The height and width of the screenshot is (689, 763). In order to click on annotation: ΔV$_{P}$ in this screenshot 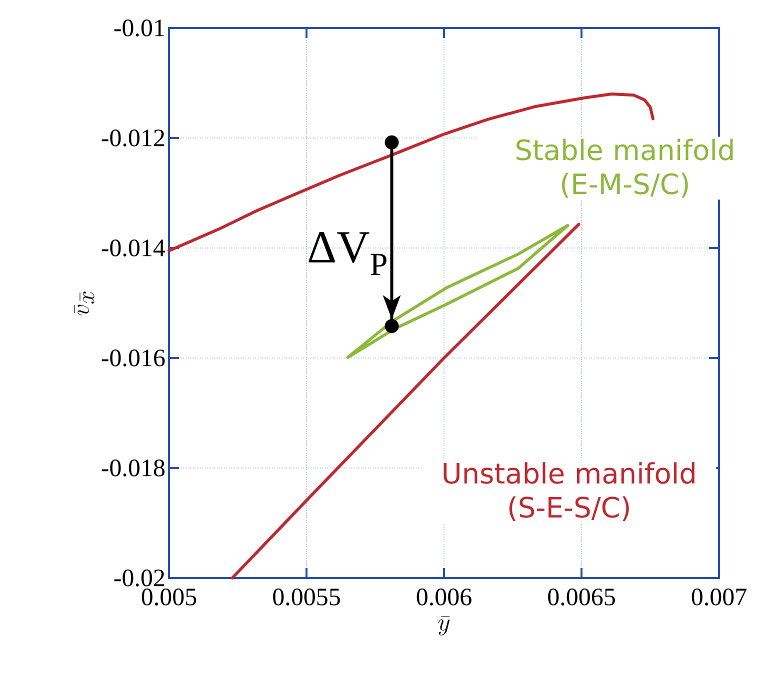, I will do `click(347, 253)`.